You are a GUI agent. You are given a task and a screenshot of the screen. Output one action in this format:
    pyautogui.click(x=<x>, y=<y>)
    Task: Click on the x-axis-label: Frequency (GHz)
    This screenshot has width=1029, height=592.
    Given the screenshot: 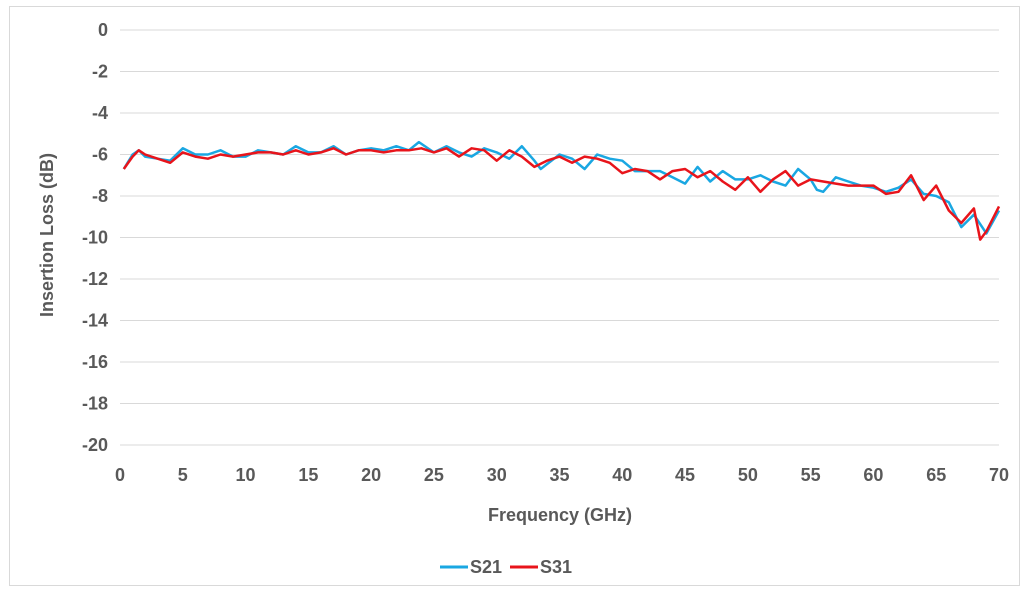 What is the action you would take?
    pyautogui.click(x=560, y=515)
    